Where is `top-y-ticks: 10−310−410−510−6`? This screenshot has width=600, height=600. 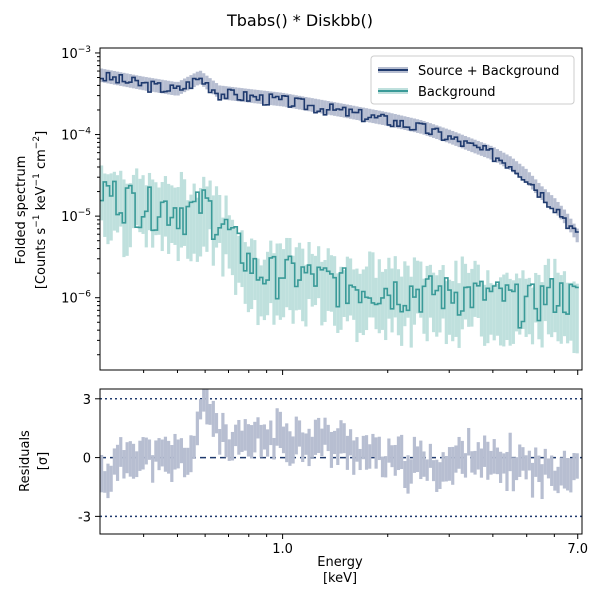
top-y-ticks: 10−310−410−510−6 is located at coordinates (80, 200).